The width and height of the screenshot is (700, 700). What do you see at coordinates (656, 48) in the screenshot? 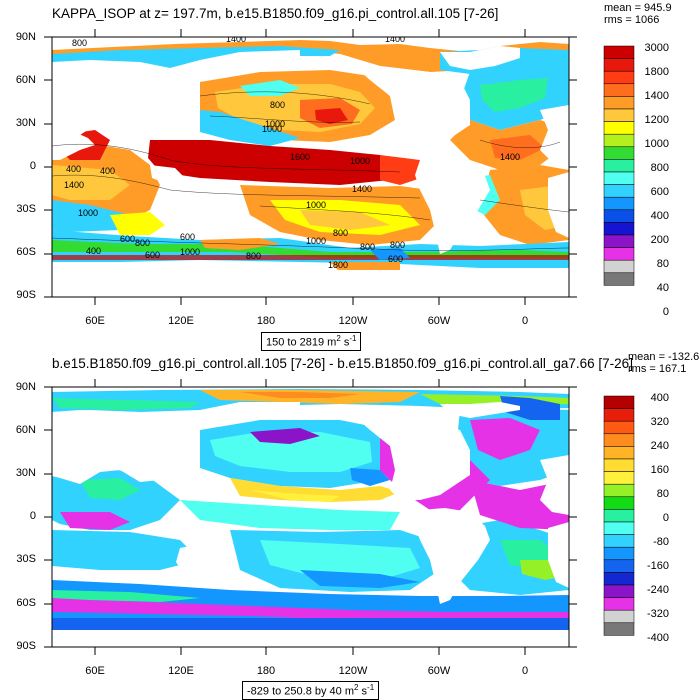
I see `p1-cbar-label: 3000` at bounding box center [656, 48].